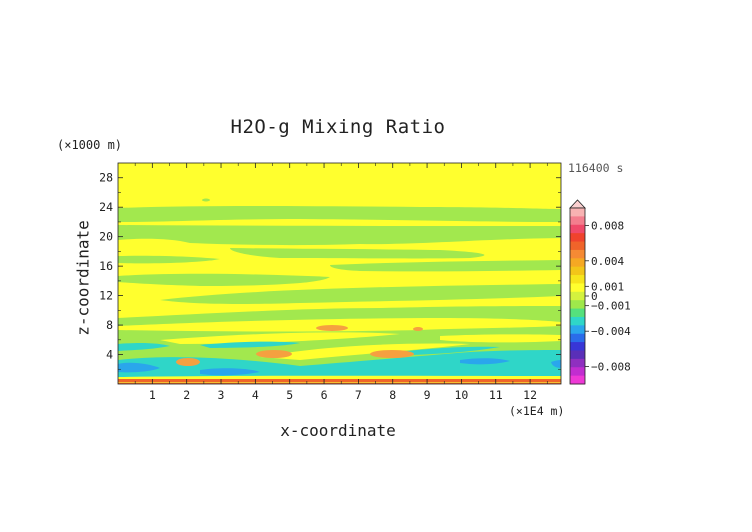  Describe the element at coordinates (109, 355) in the screenshot. I see `y-tick-label: 4` at that location.